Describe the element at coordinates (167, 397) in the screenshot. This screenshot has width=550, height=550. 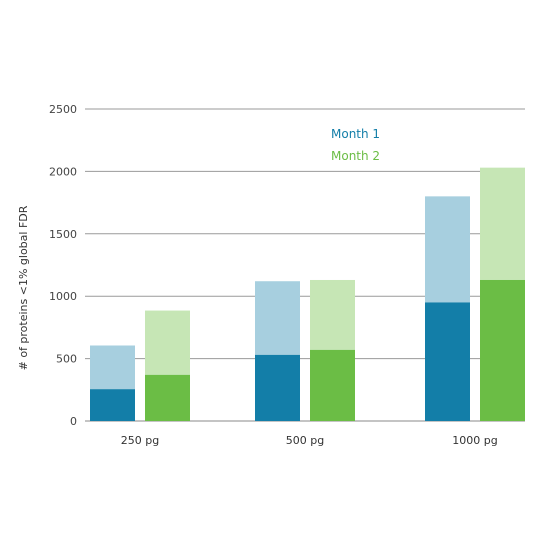
I see `bar-lower-month-2-250-pg` at that location.